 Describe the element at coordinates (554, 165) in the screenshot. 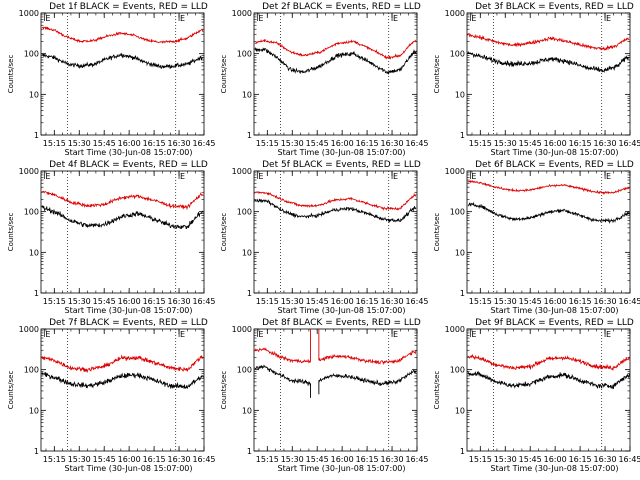

I see `panel-title: Det 6f BLACK = Events, RED = LLD` at that location.